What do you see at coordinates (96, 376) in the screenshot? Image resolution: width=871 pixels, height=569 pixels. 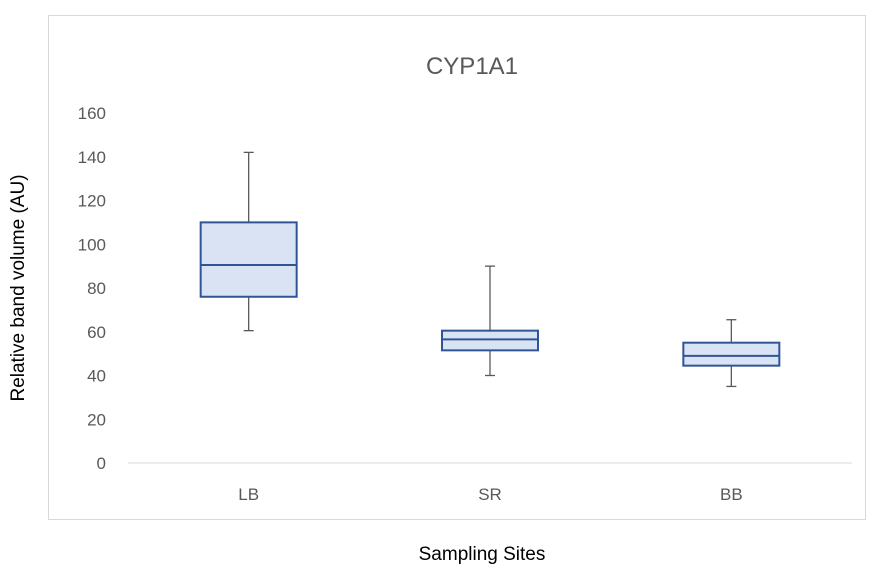 I see `y-tick-label: 40` at bounding box center [96, 376].